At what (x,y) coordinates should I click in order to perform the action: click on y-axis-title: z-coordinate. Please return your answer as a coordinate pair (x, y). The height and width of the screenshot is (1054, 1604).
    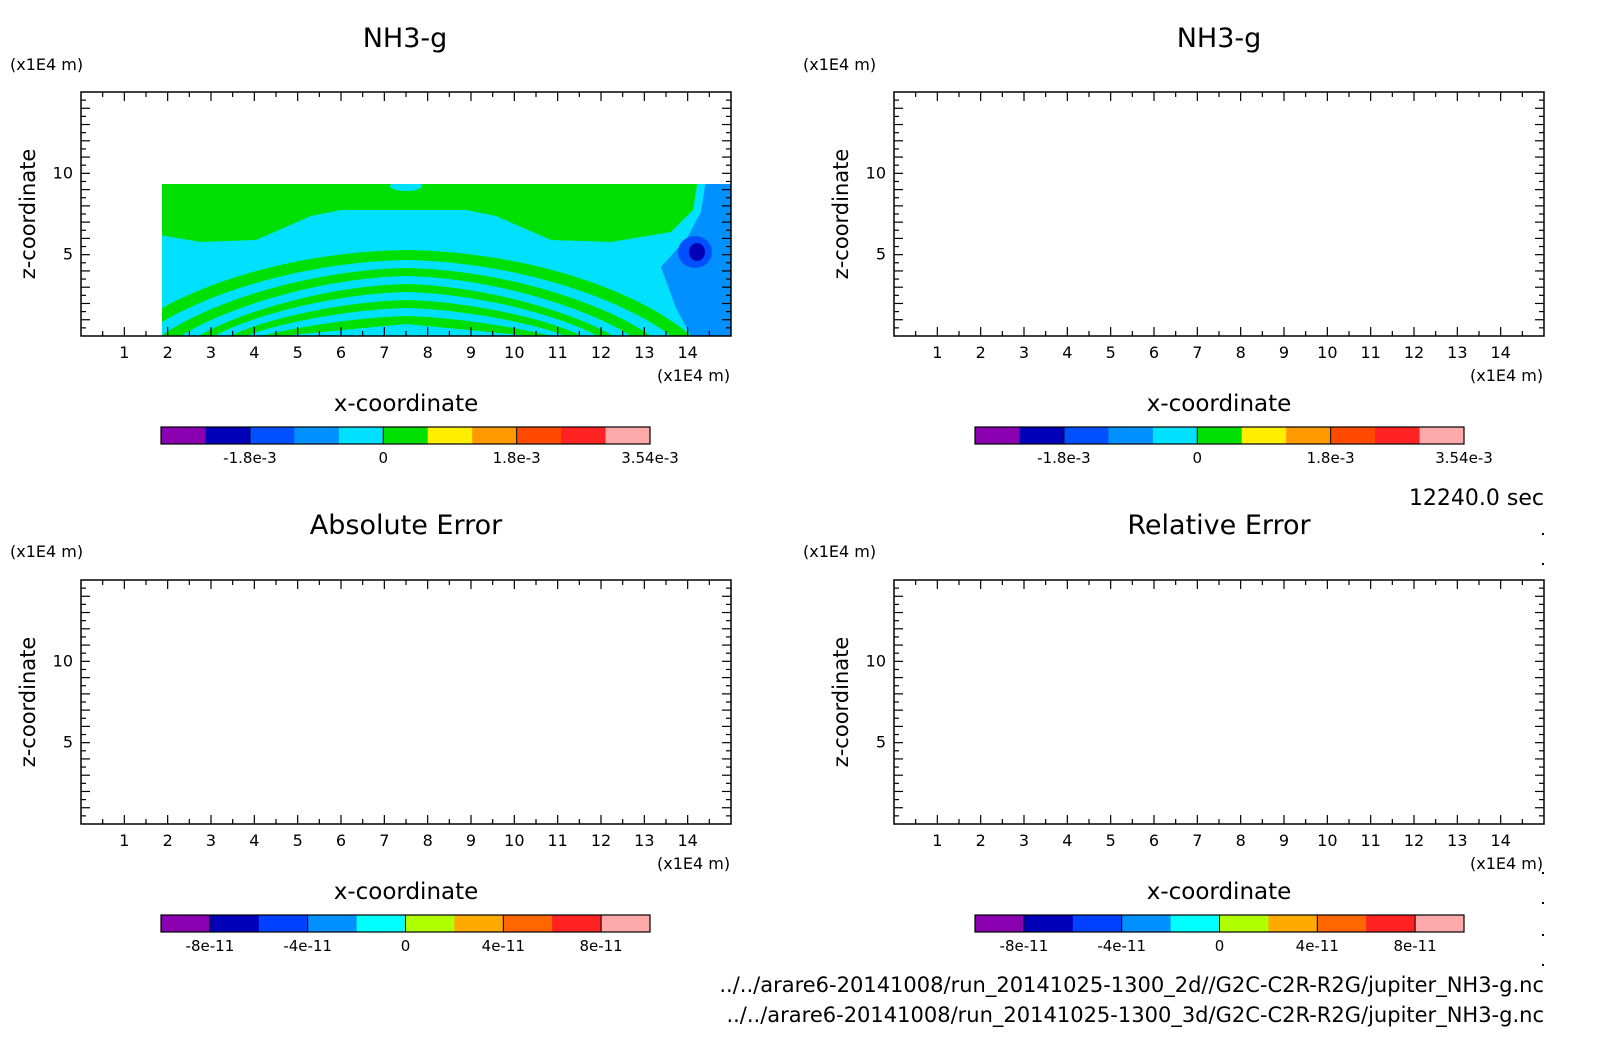
    Looking at the image, I should click on (28, 702).